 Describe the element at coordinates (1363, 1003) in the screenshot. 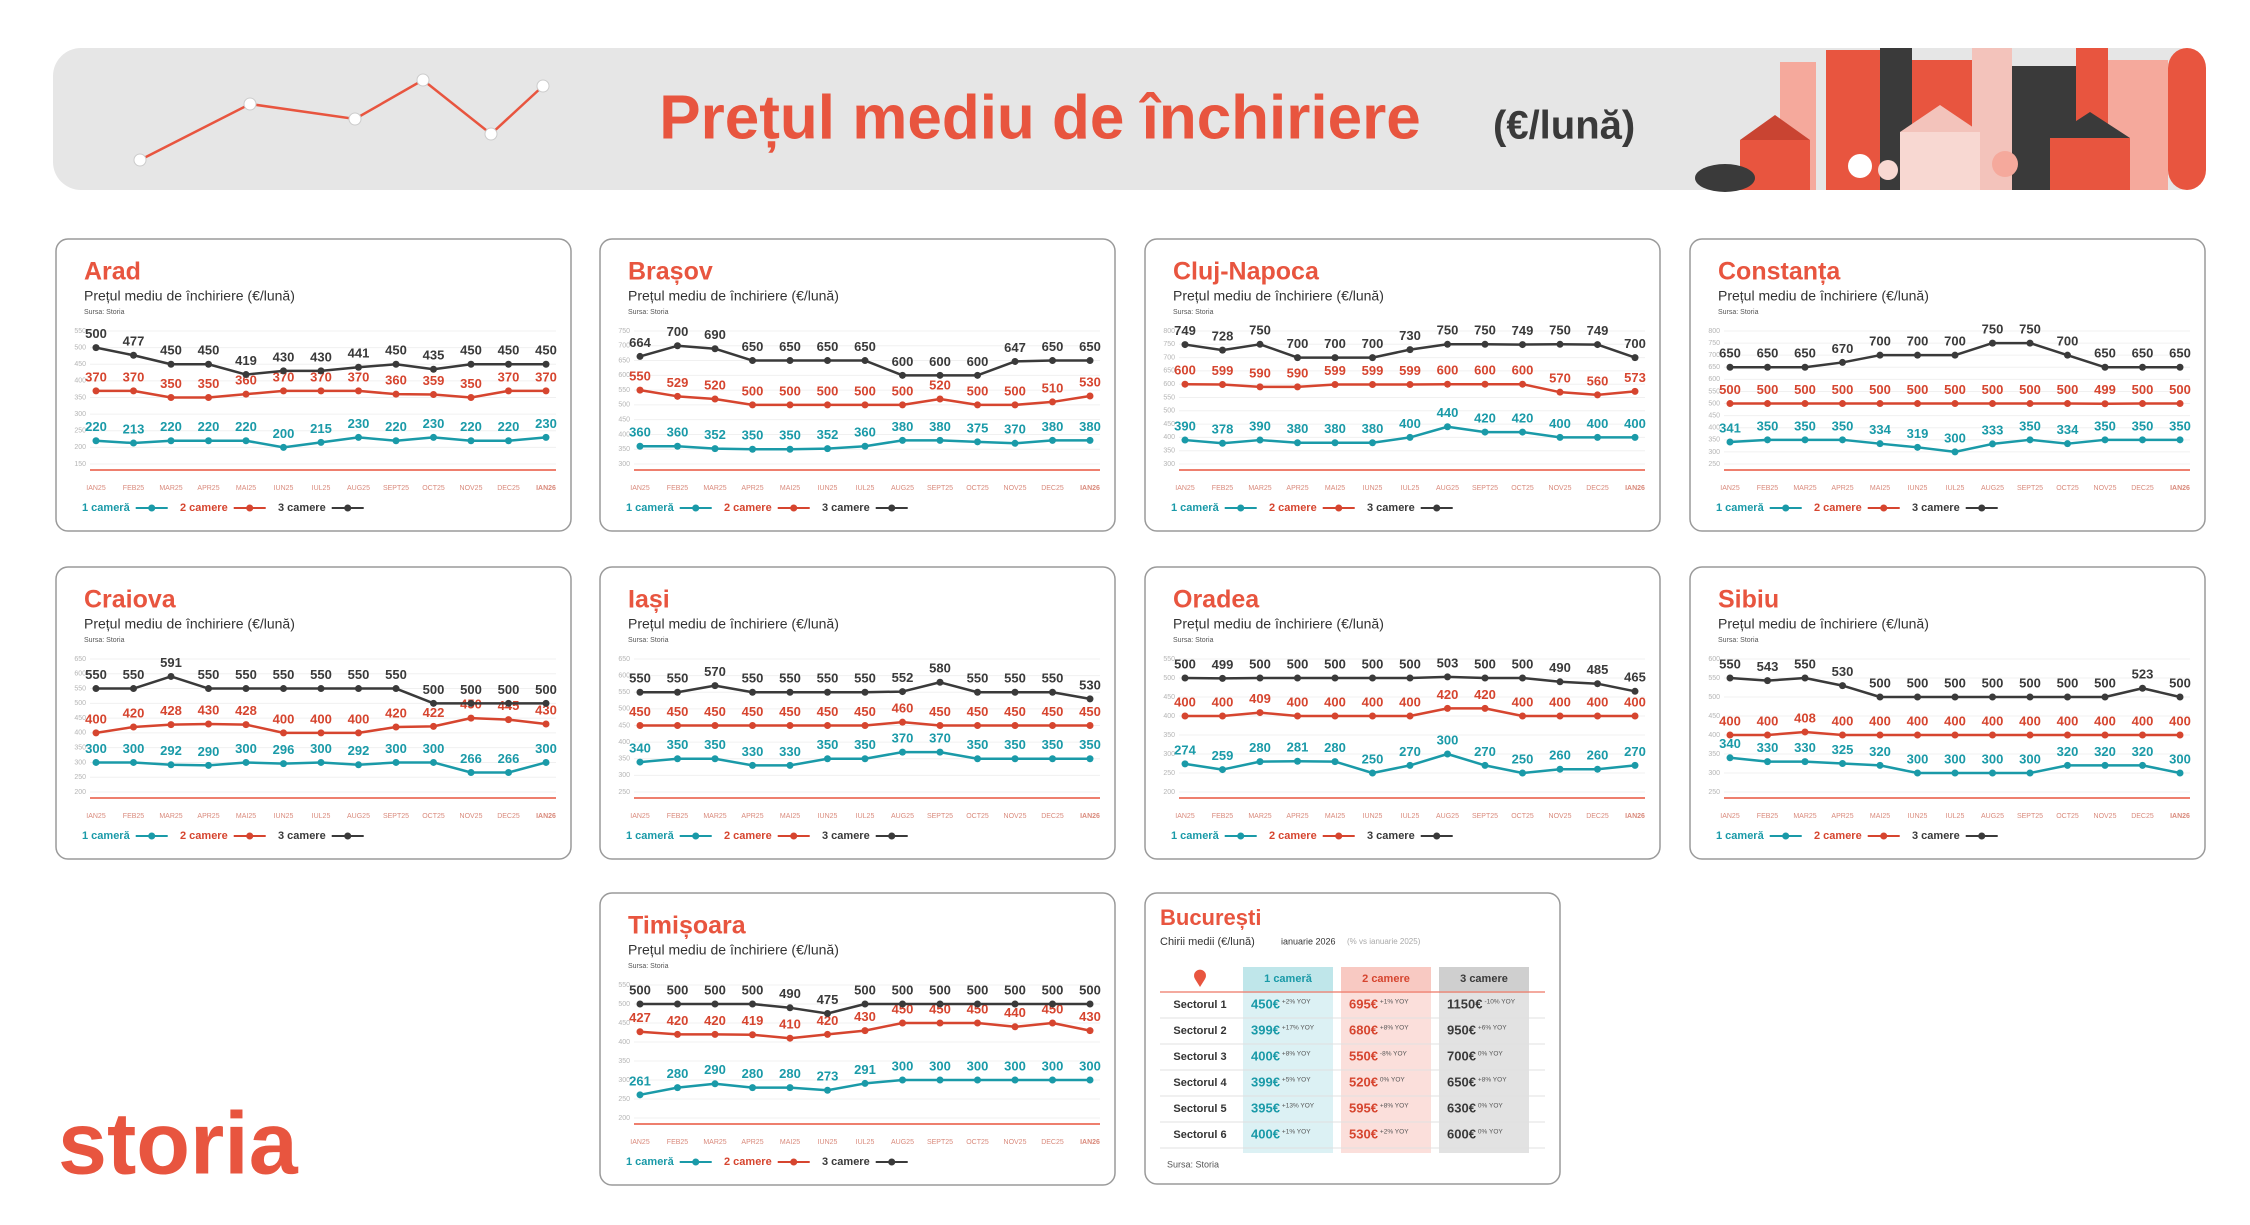

I see `cell-value: 695€` at that location.